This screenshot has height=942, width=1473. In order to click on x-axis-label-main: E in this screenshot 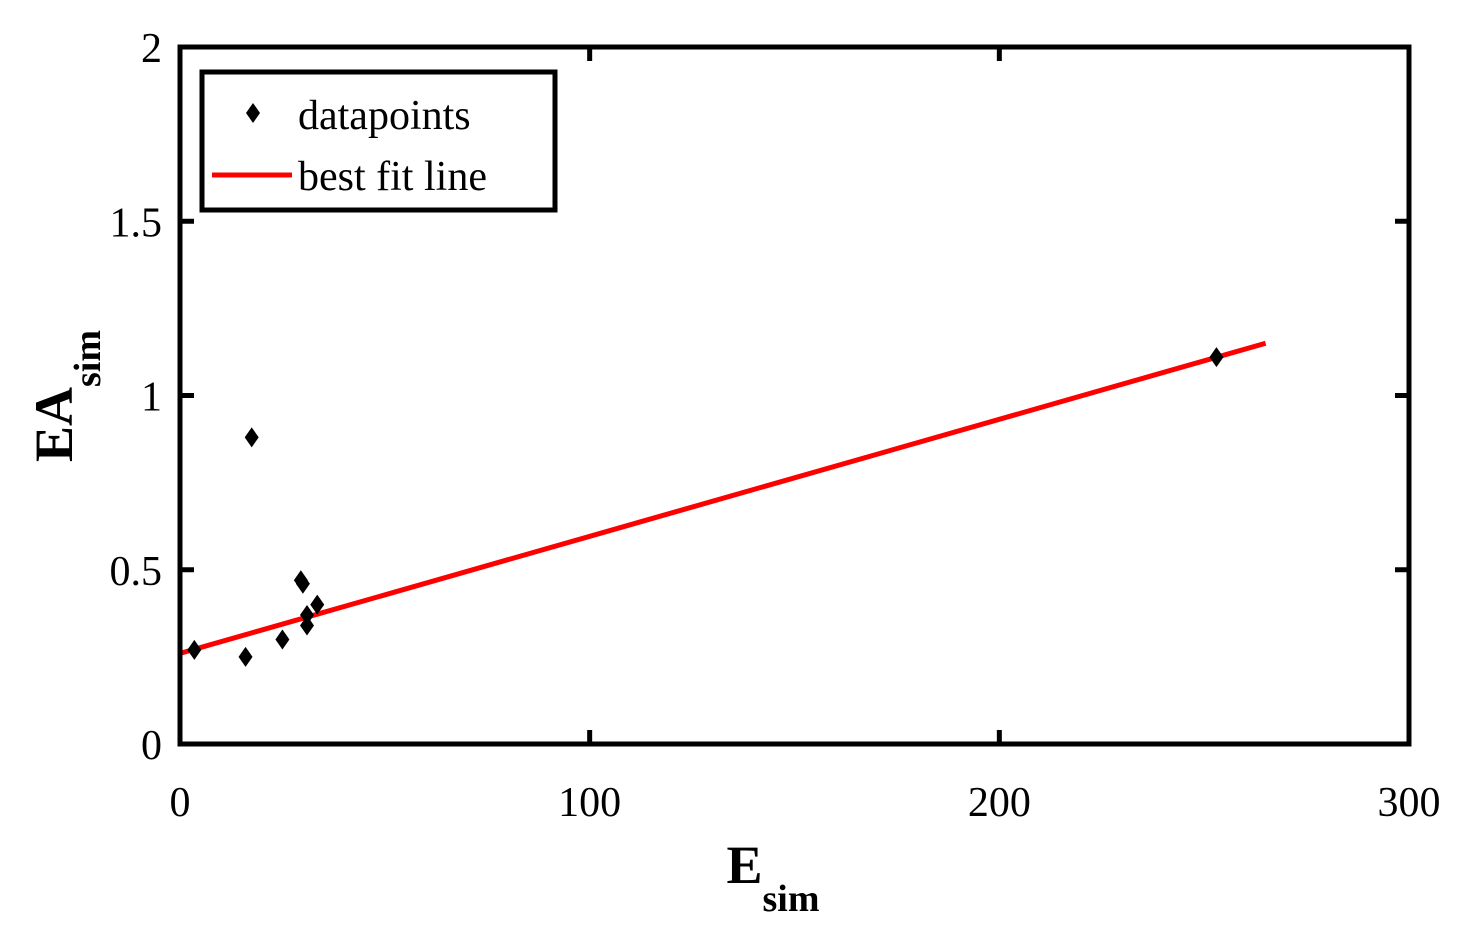, I will do `click(744, 865)`.